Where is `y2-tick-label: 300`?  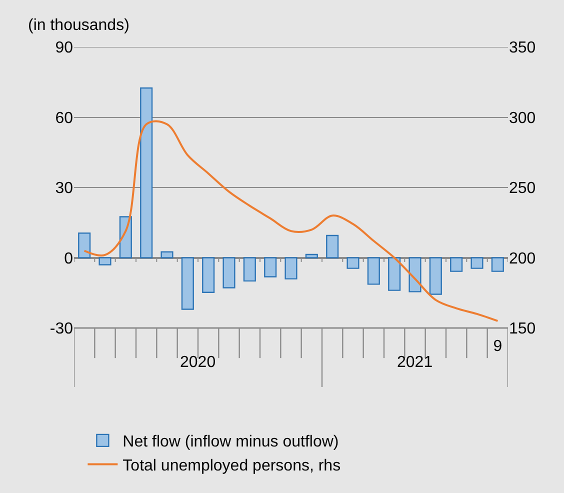 y2-tick-label: 300 is located at coordinates (522, 118).